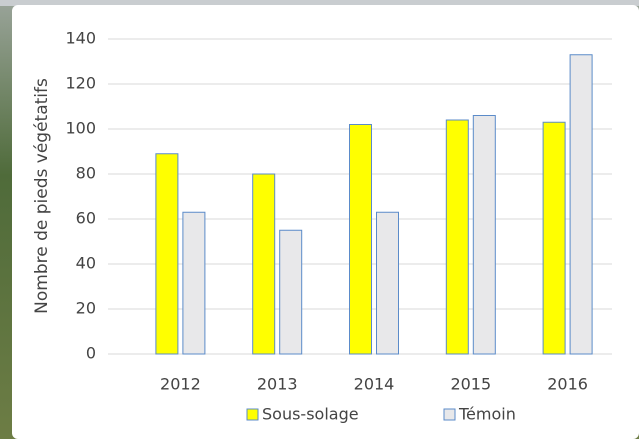 This screenshot has width=639, height=439. What do you see at coordinates (180, 384) in the screenshot?
I see `x-tick-label: 2012` at bounding box center [180, 384].